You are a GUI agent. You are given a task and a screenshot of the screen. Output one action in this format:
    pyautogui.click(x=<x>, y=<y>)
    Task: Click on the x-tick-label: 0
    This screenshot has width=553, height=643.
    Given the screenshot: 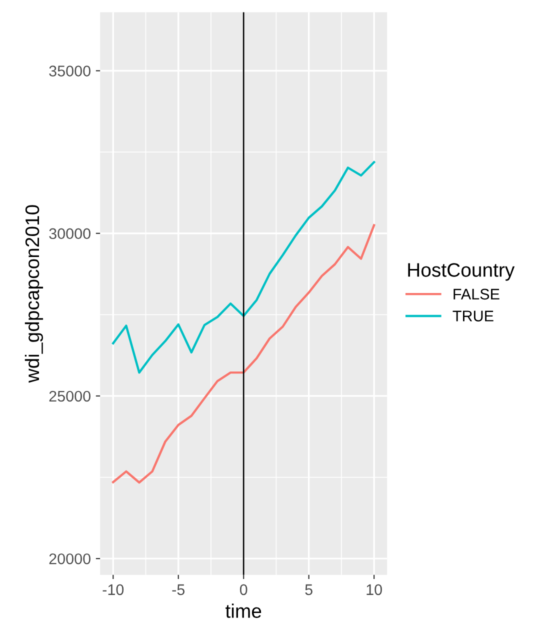 What is the action you would take?
    pyautogui.click(x=244, y=590)
    